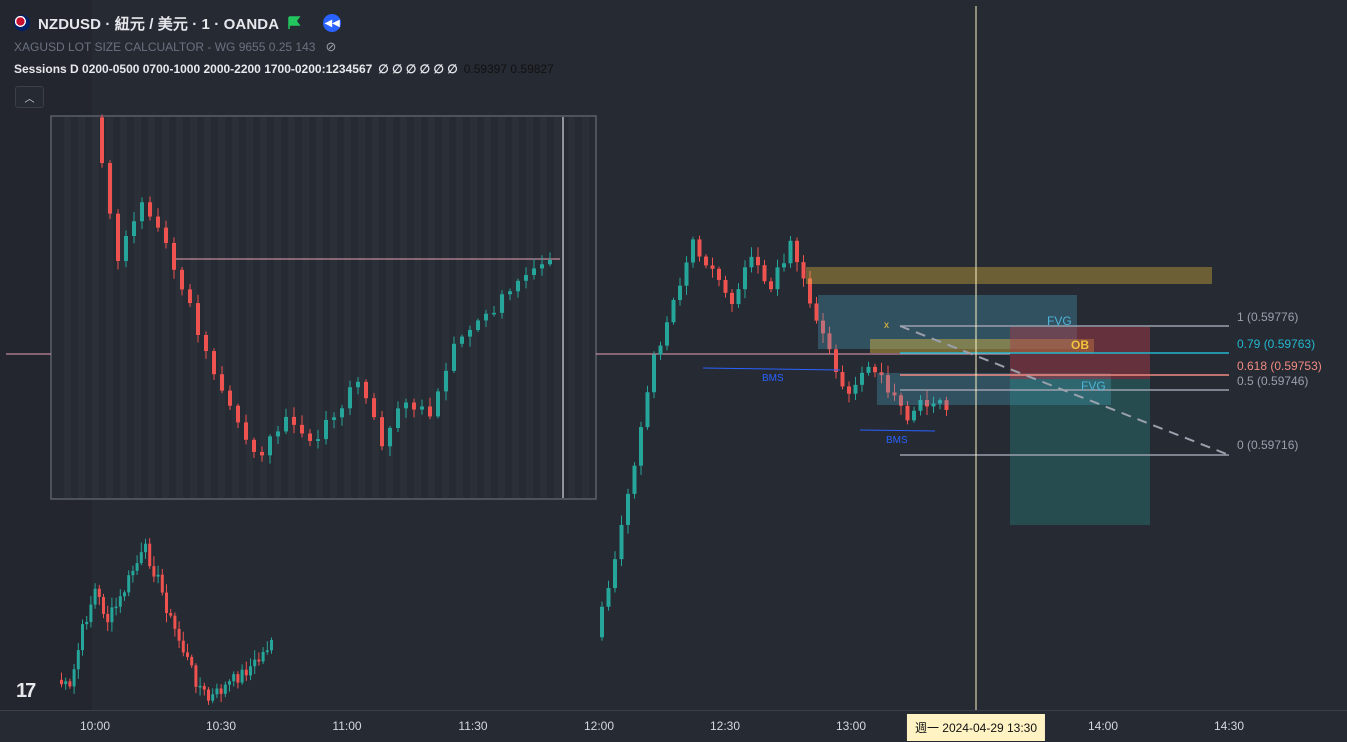 This screenshot has width=1347, height=742. What do you see at coordinates (773, 378) in the screenshot?
I see `bms-label-1: BMS` at bounding box center [773, 378].